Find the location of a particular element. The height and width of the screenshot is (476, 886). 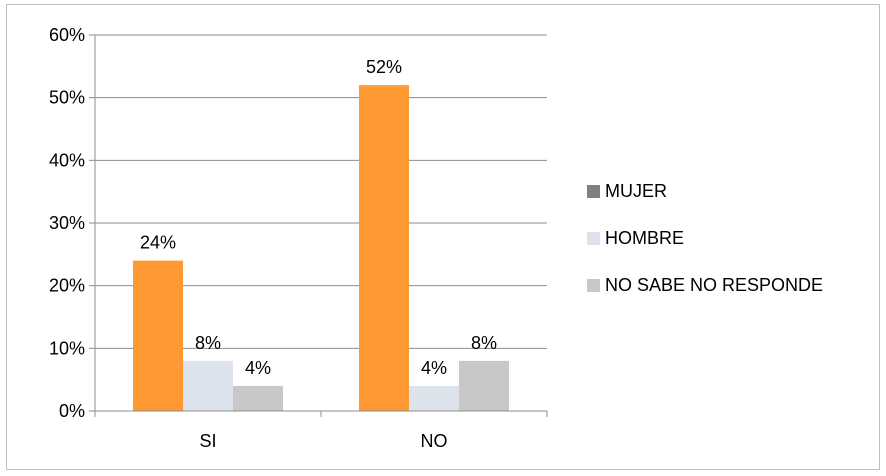

x-axis-tick-labels: SI NO is located at coordinates (323, 441).